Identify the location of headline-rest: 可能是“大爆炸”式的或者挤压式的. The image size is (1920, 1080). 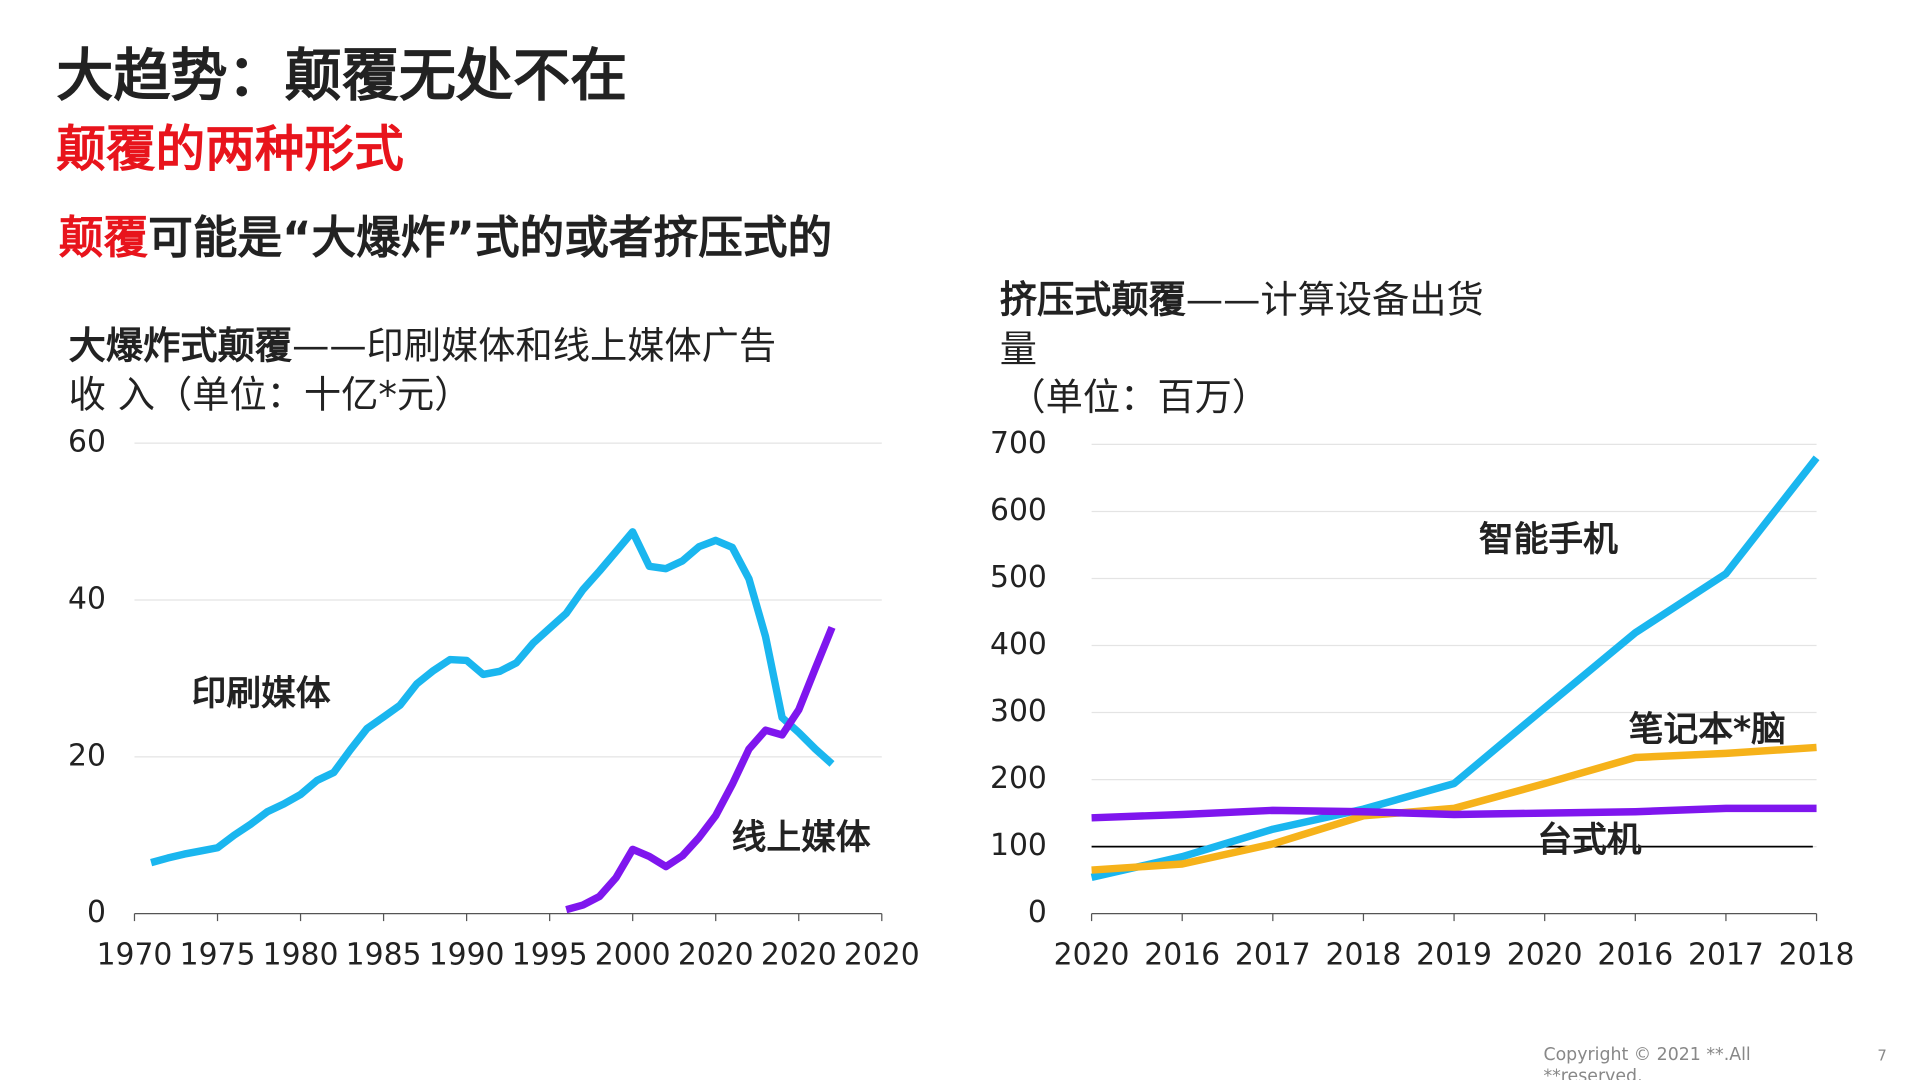
(490, 238).